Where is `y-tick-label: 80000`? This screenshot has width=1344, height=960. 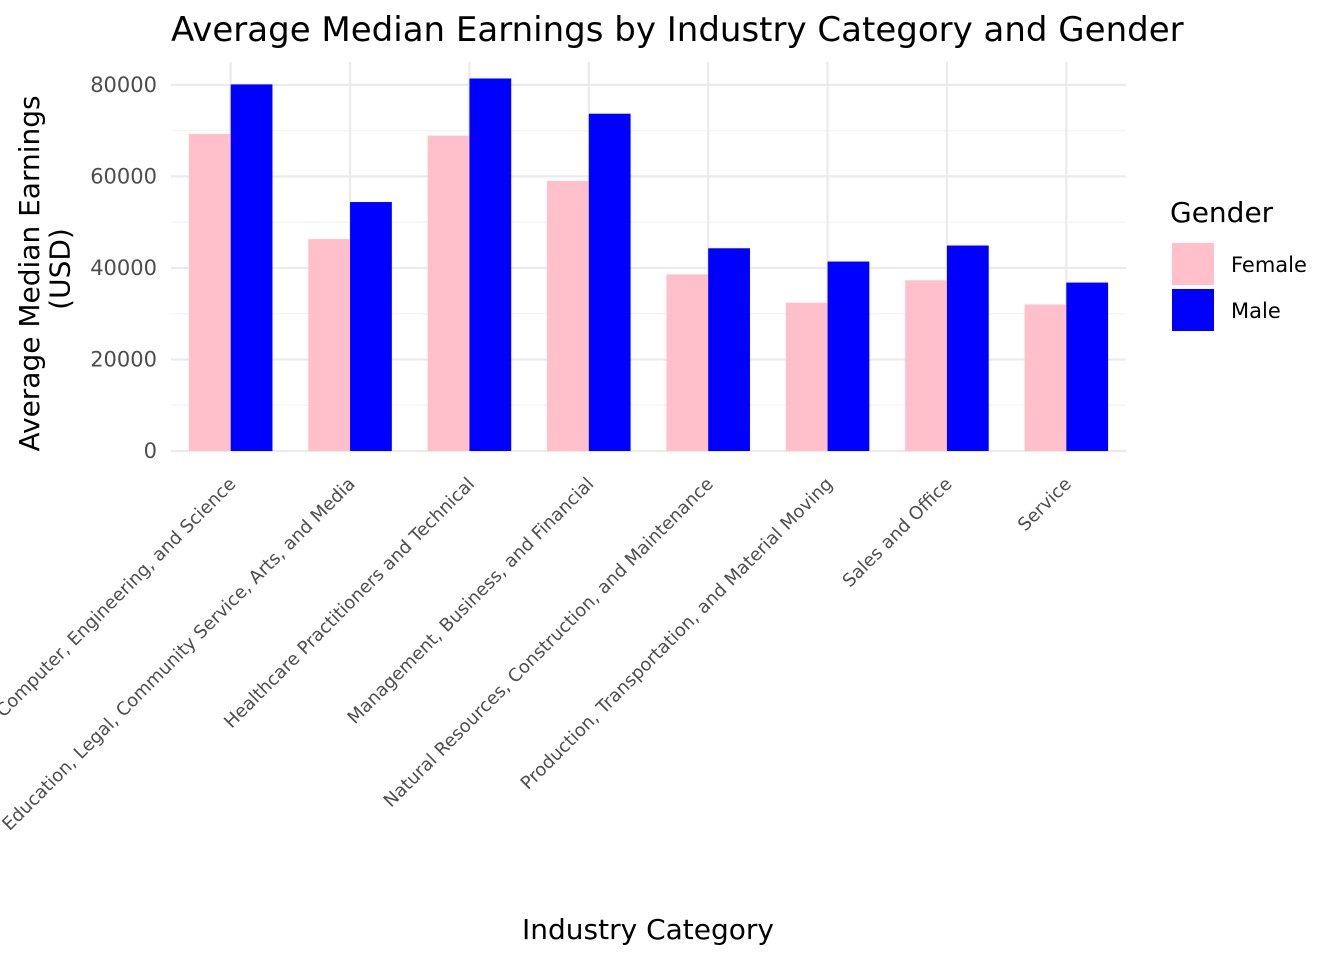 y-tick-label: 80000 is located at coordinates (123, 85).